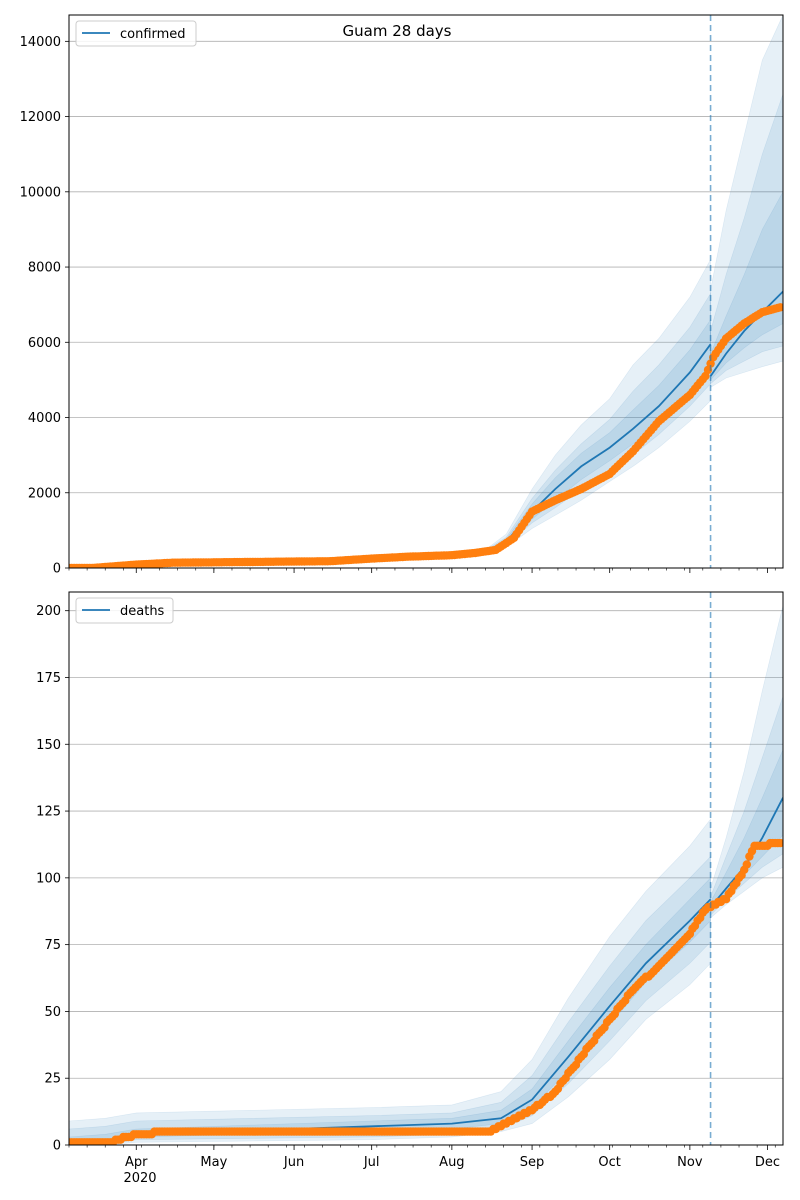 This screenshot has height=1200, width=800. What do you see at coordinates (52, 945) in the screenshot?
I see `y-tick-label: 75` at bounding box center [52, 945].